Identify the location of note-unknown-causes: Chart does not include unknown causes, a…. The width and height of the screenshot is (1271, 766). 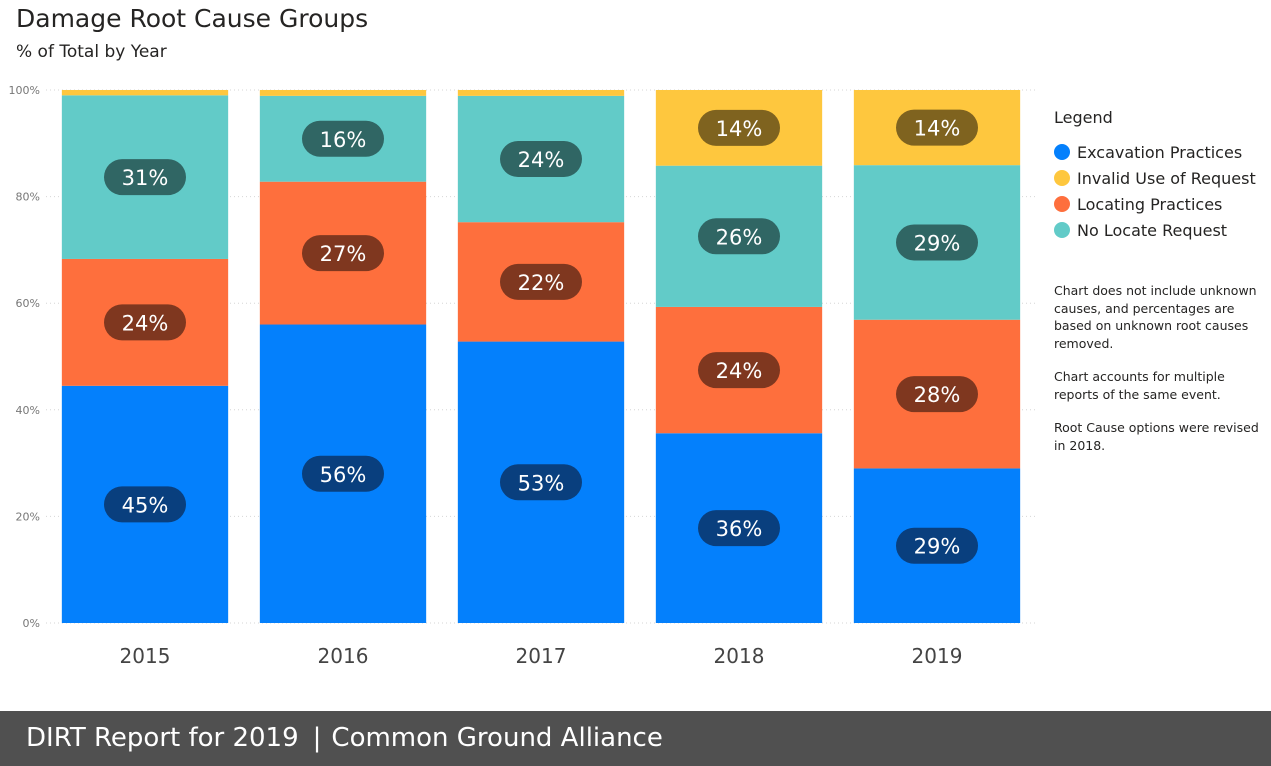
(1155, 317).